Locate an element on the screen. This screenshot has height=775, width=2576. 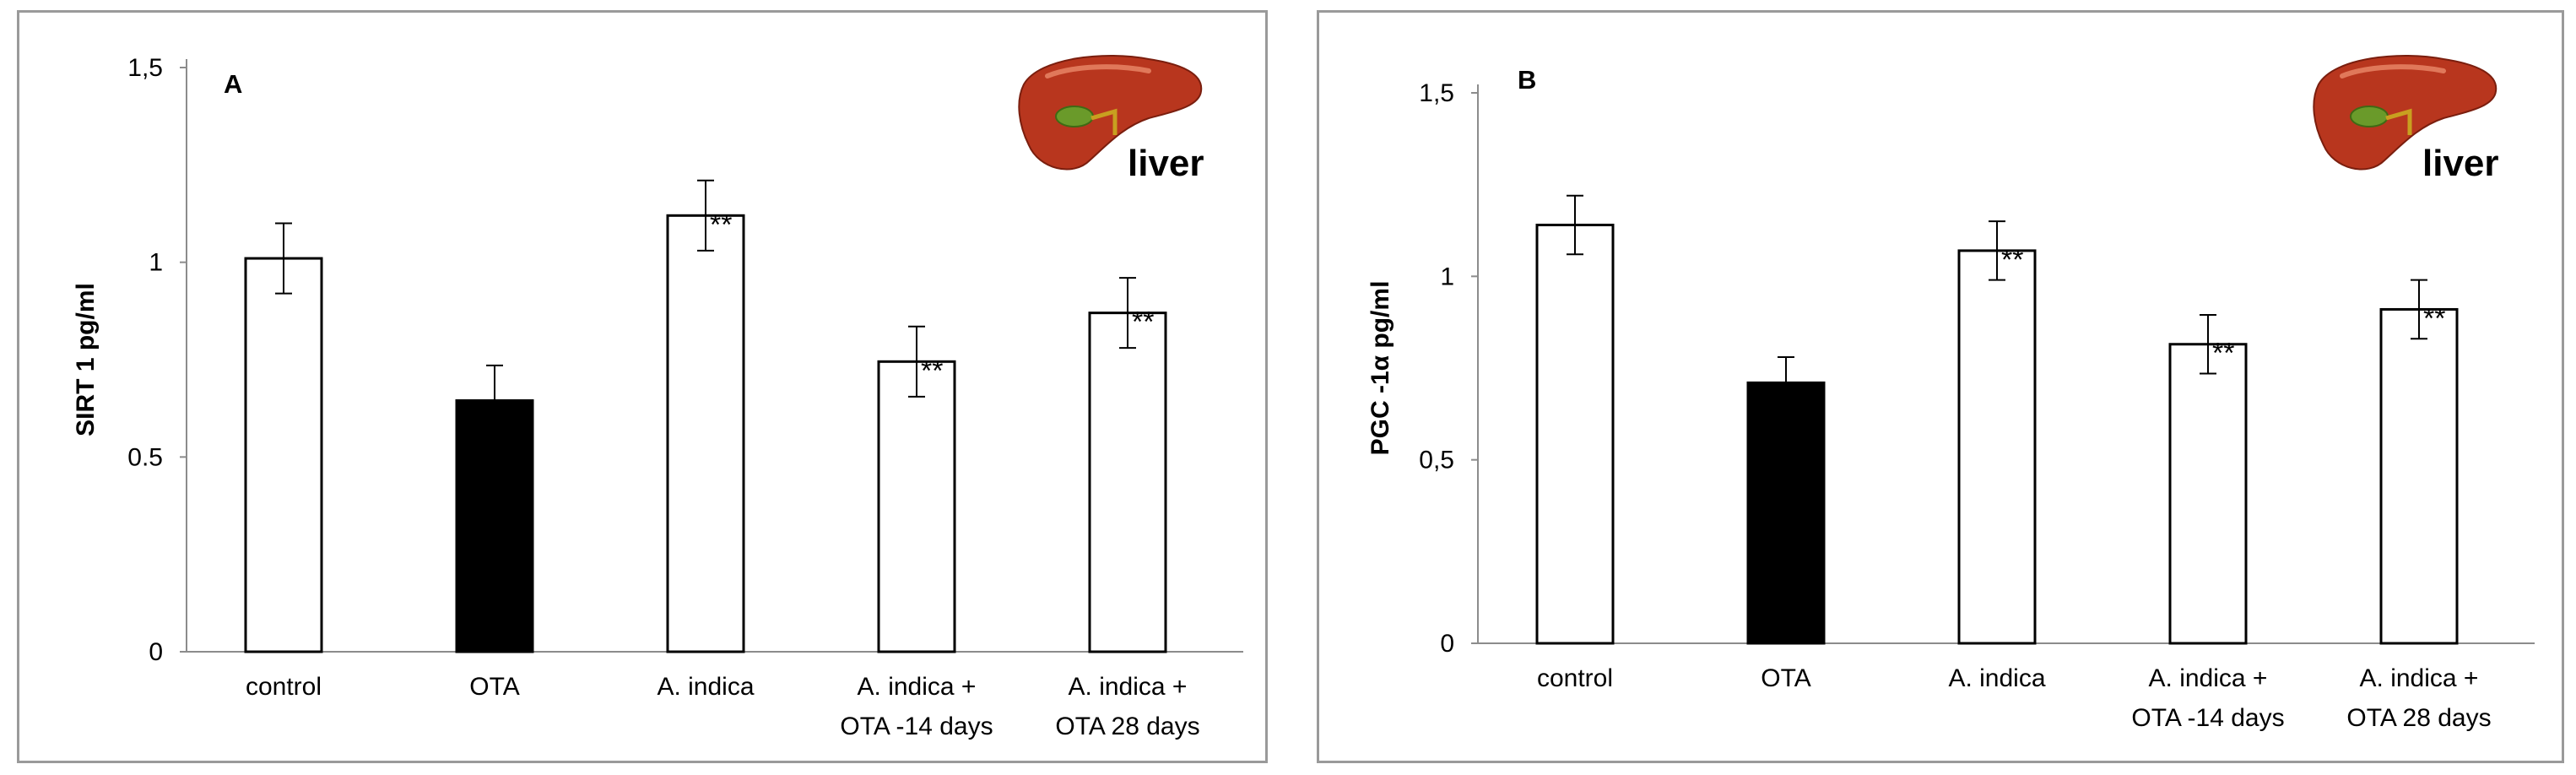
y-tick-label: 0,5 is located at coordinates (1436, 460).